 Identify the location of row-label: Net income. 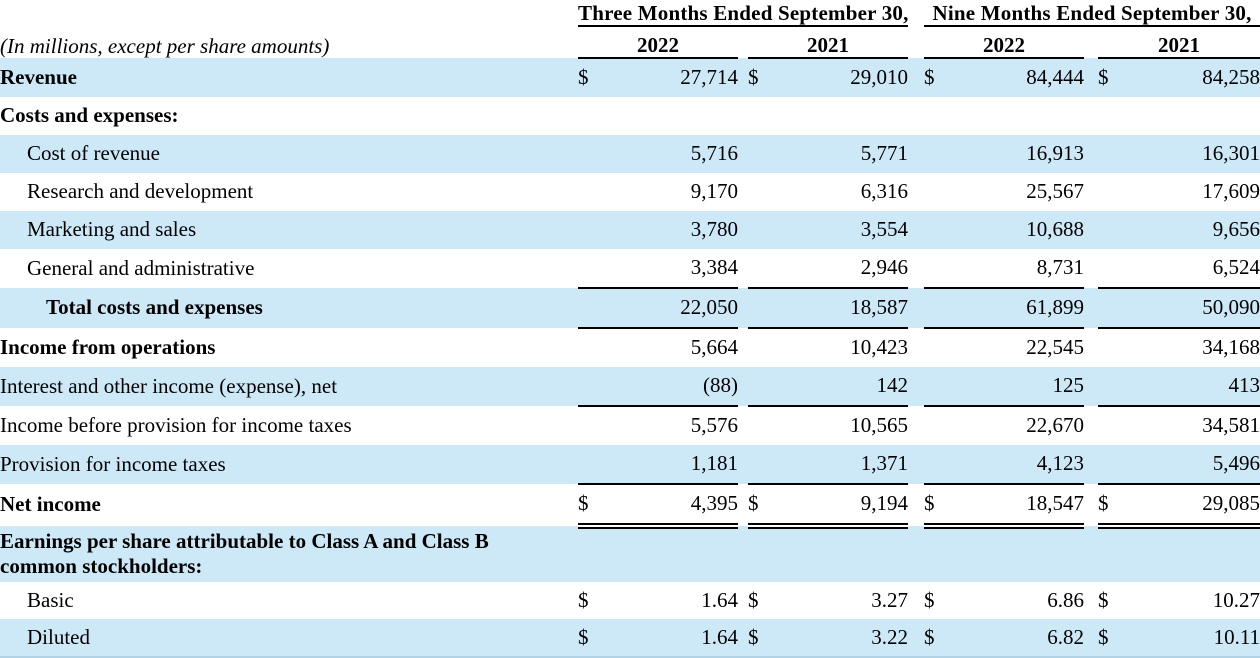
(289, 505).